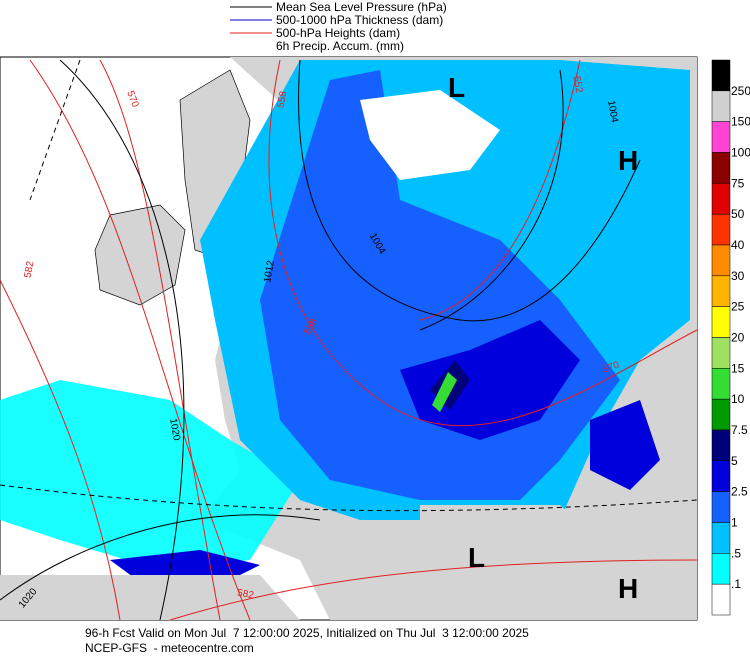 The image size is (750, 660). I want to click on colorbar-label: 5, so click(734, 461).